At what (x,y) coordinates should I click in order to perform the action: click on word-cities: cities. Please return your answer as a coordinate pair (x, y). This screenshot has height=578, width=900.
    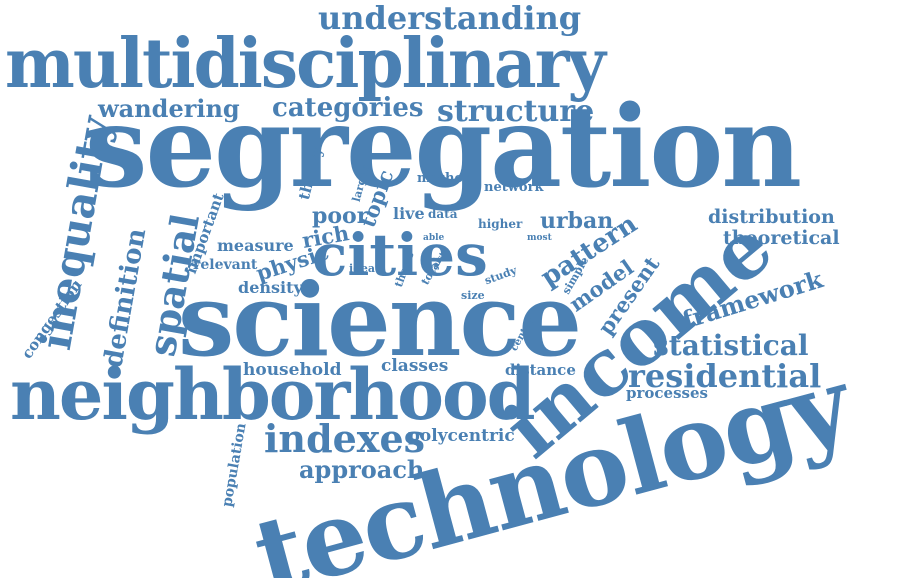
    Looking at the image, I should click on (400, 255).